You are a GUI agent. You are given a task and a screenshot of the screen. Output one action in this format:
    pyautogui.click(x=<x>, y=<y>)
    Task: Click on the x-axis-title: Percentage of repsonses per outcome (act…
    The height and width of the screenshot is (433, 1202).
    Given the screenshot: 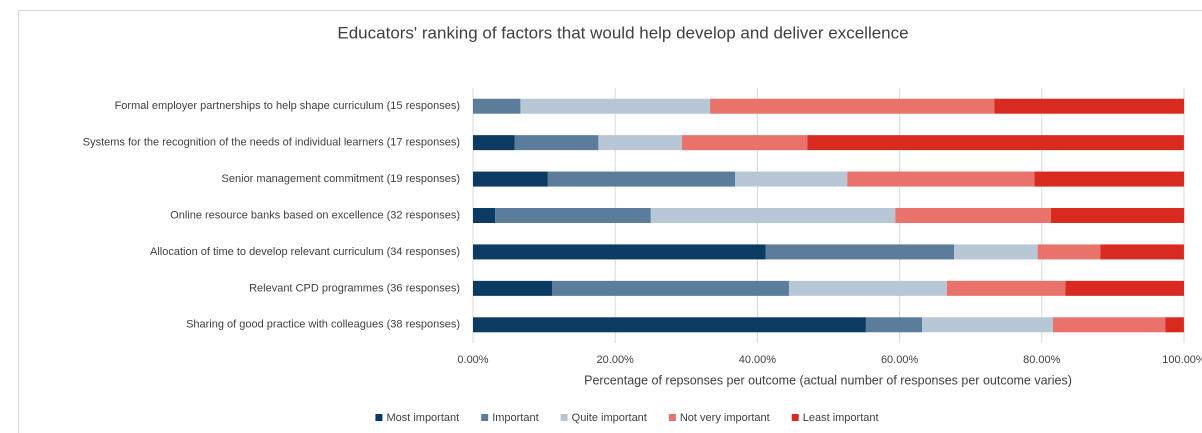 What is the action you would take?
    pyautogui.click(x=828, y=380)
    